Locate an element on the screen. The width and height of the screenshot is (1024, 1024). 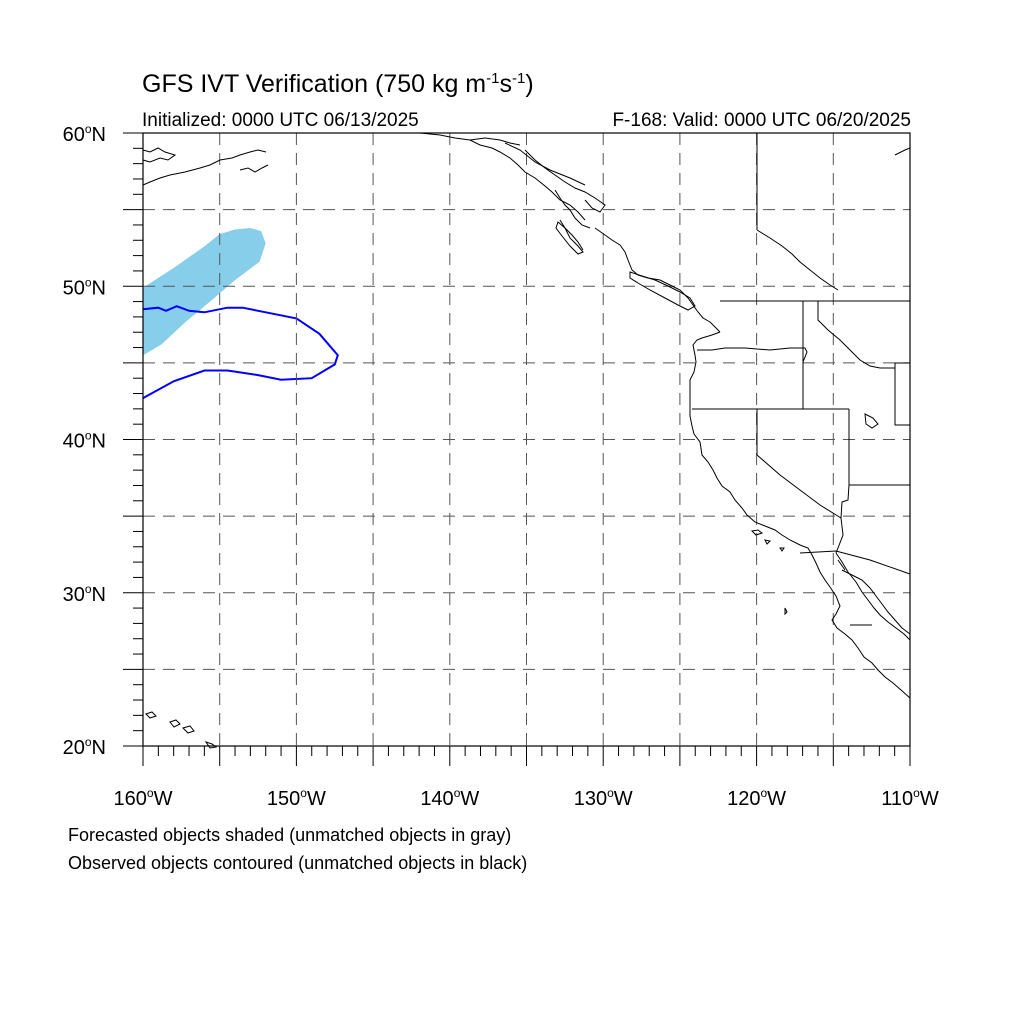
great-salt-lake is located at coordinates (871, 421).